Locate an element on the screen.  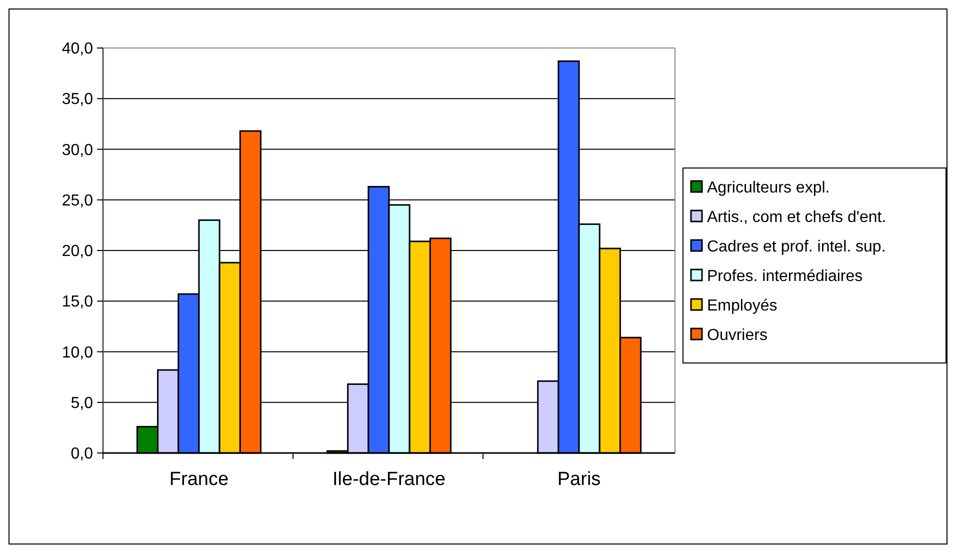
y-tick-label: 10,0 is located at coordinates (78, 353).